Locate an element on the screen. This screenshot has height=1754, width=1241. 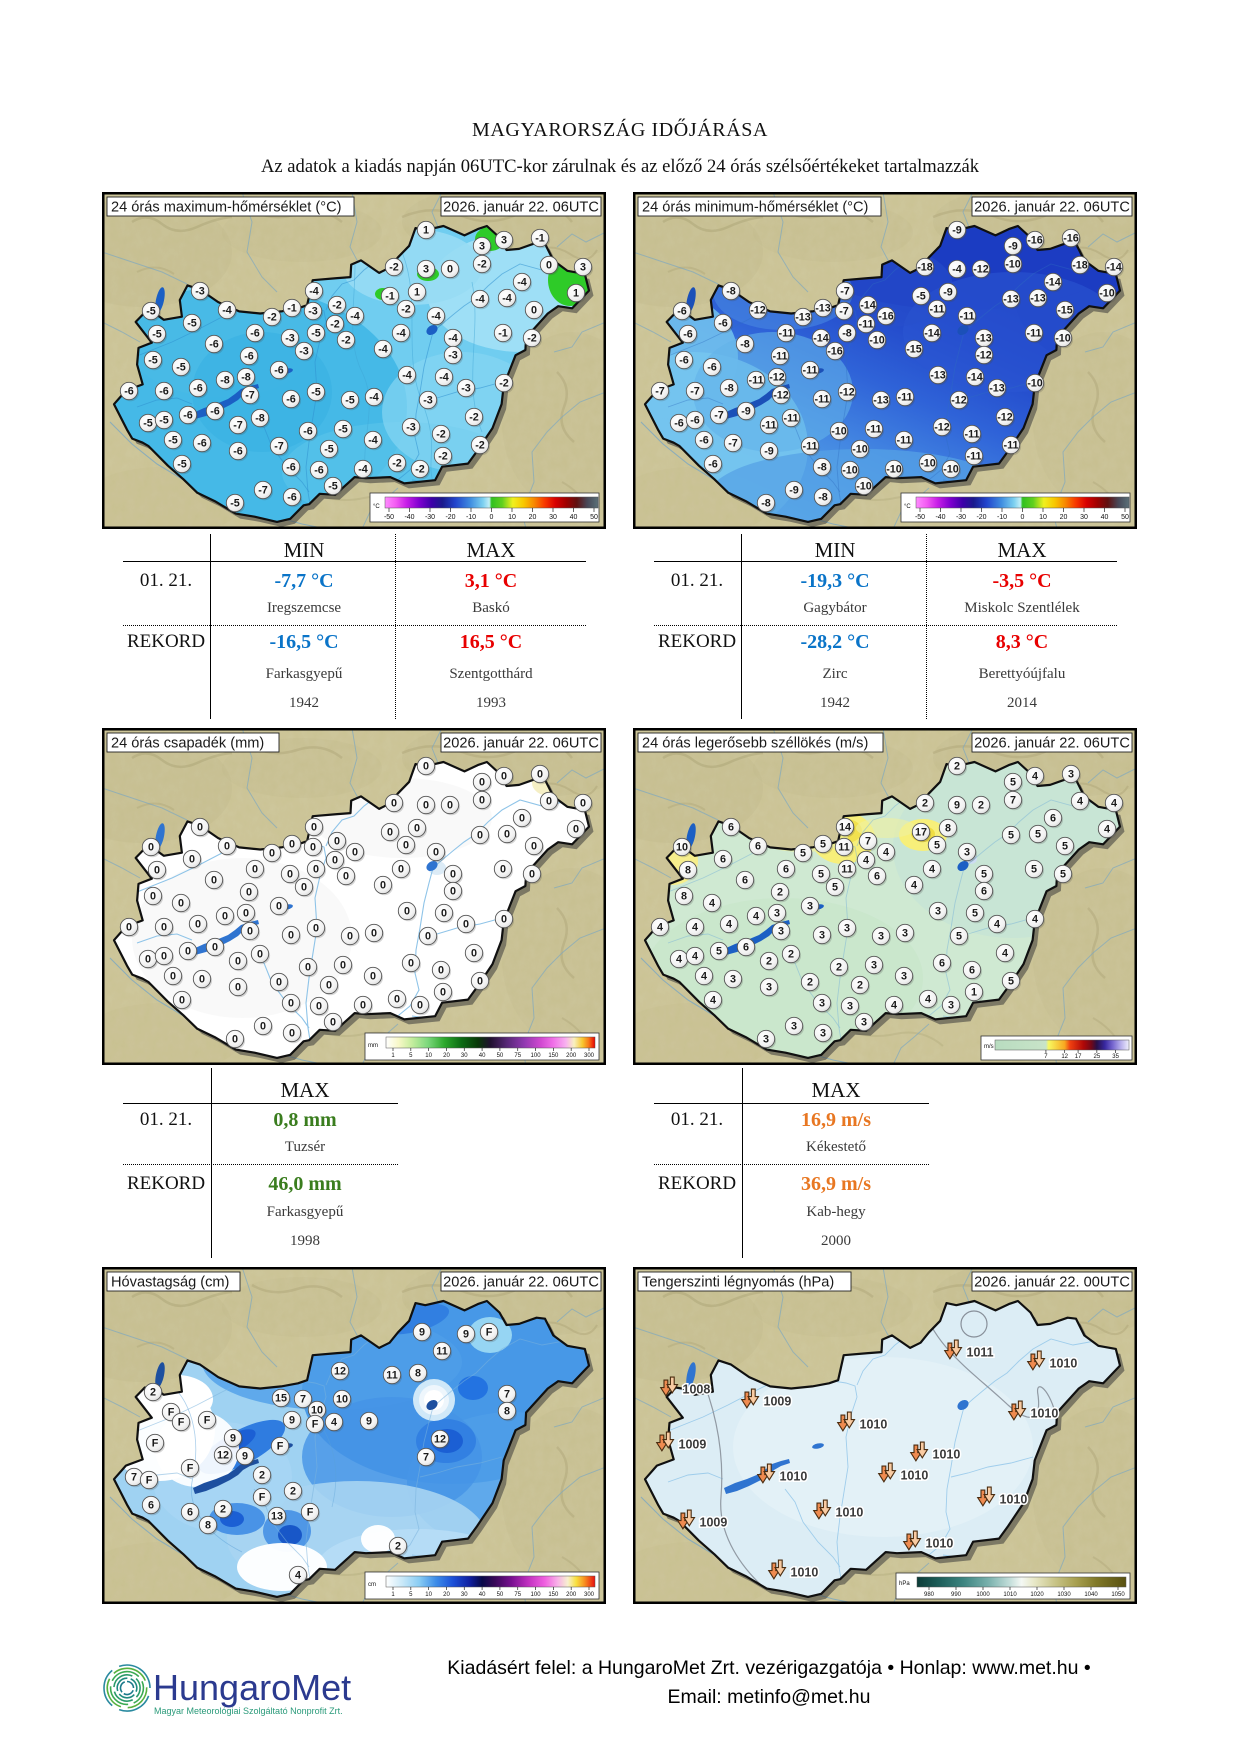
svg-text: 990 is located at coordinates (956, 1595).